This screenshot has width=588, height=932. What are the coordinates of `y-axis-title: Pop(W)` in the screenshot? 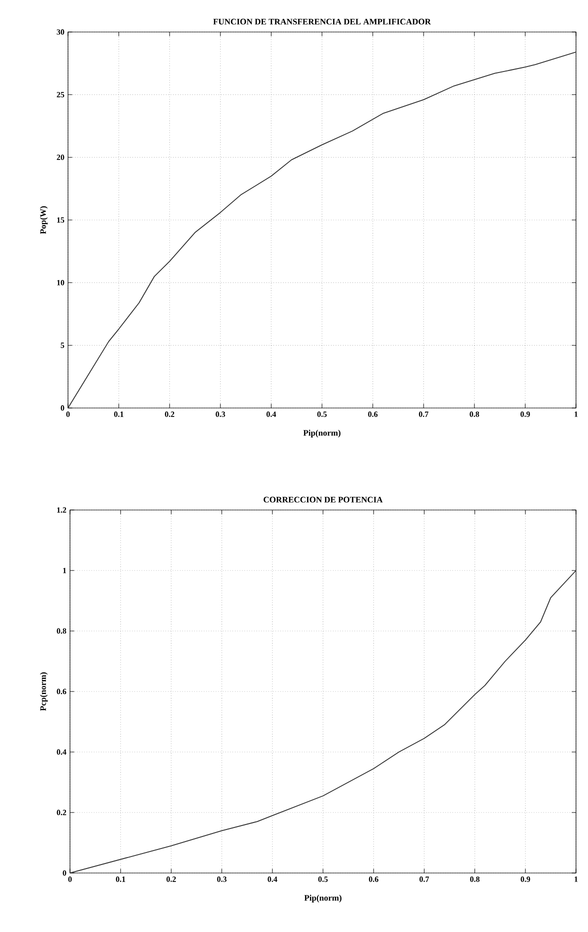 It's located at (44, 220).